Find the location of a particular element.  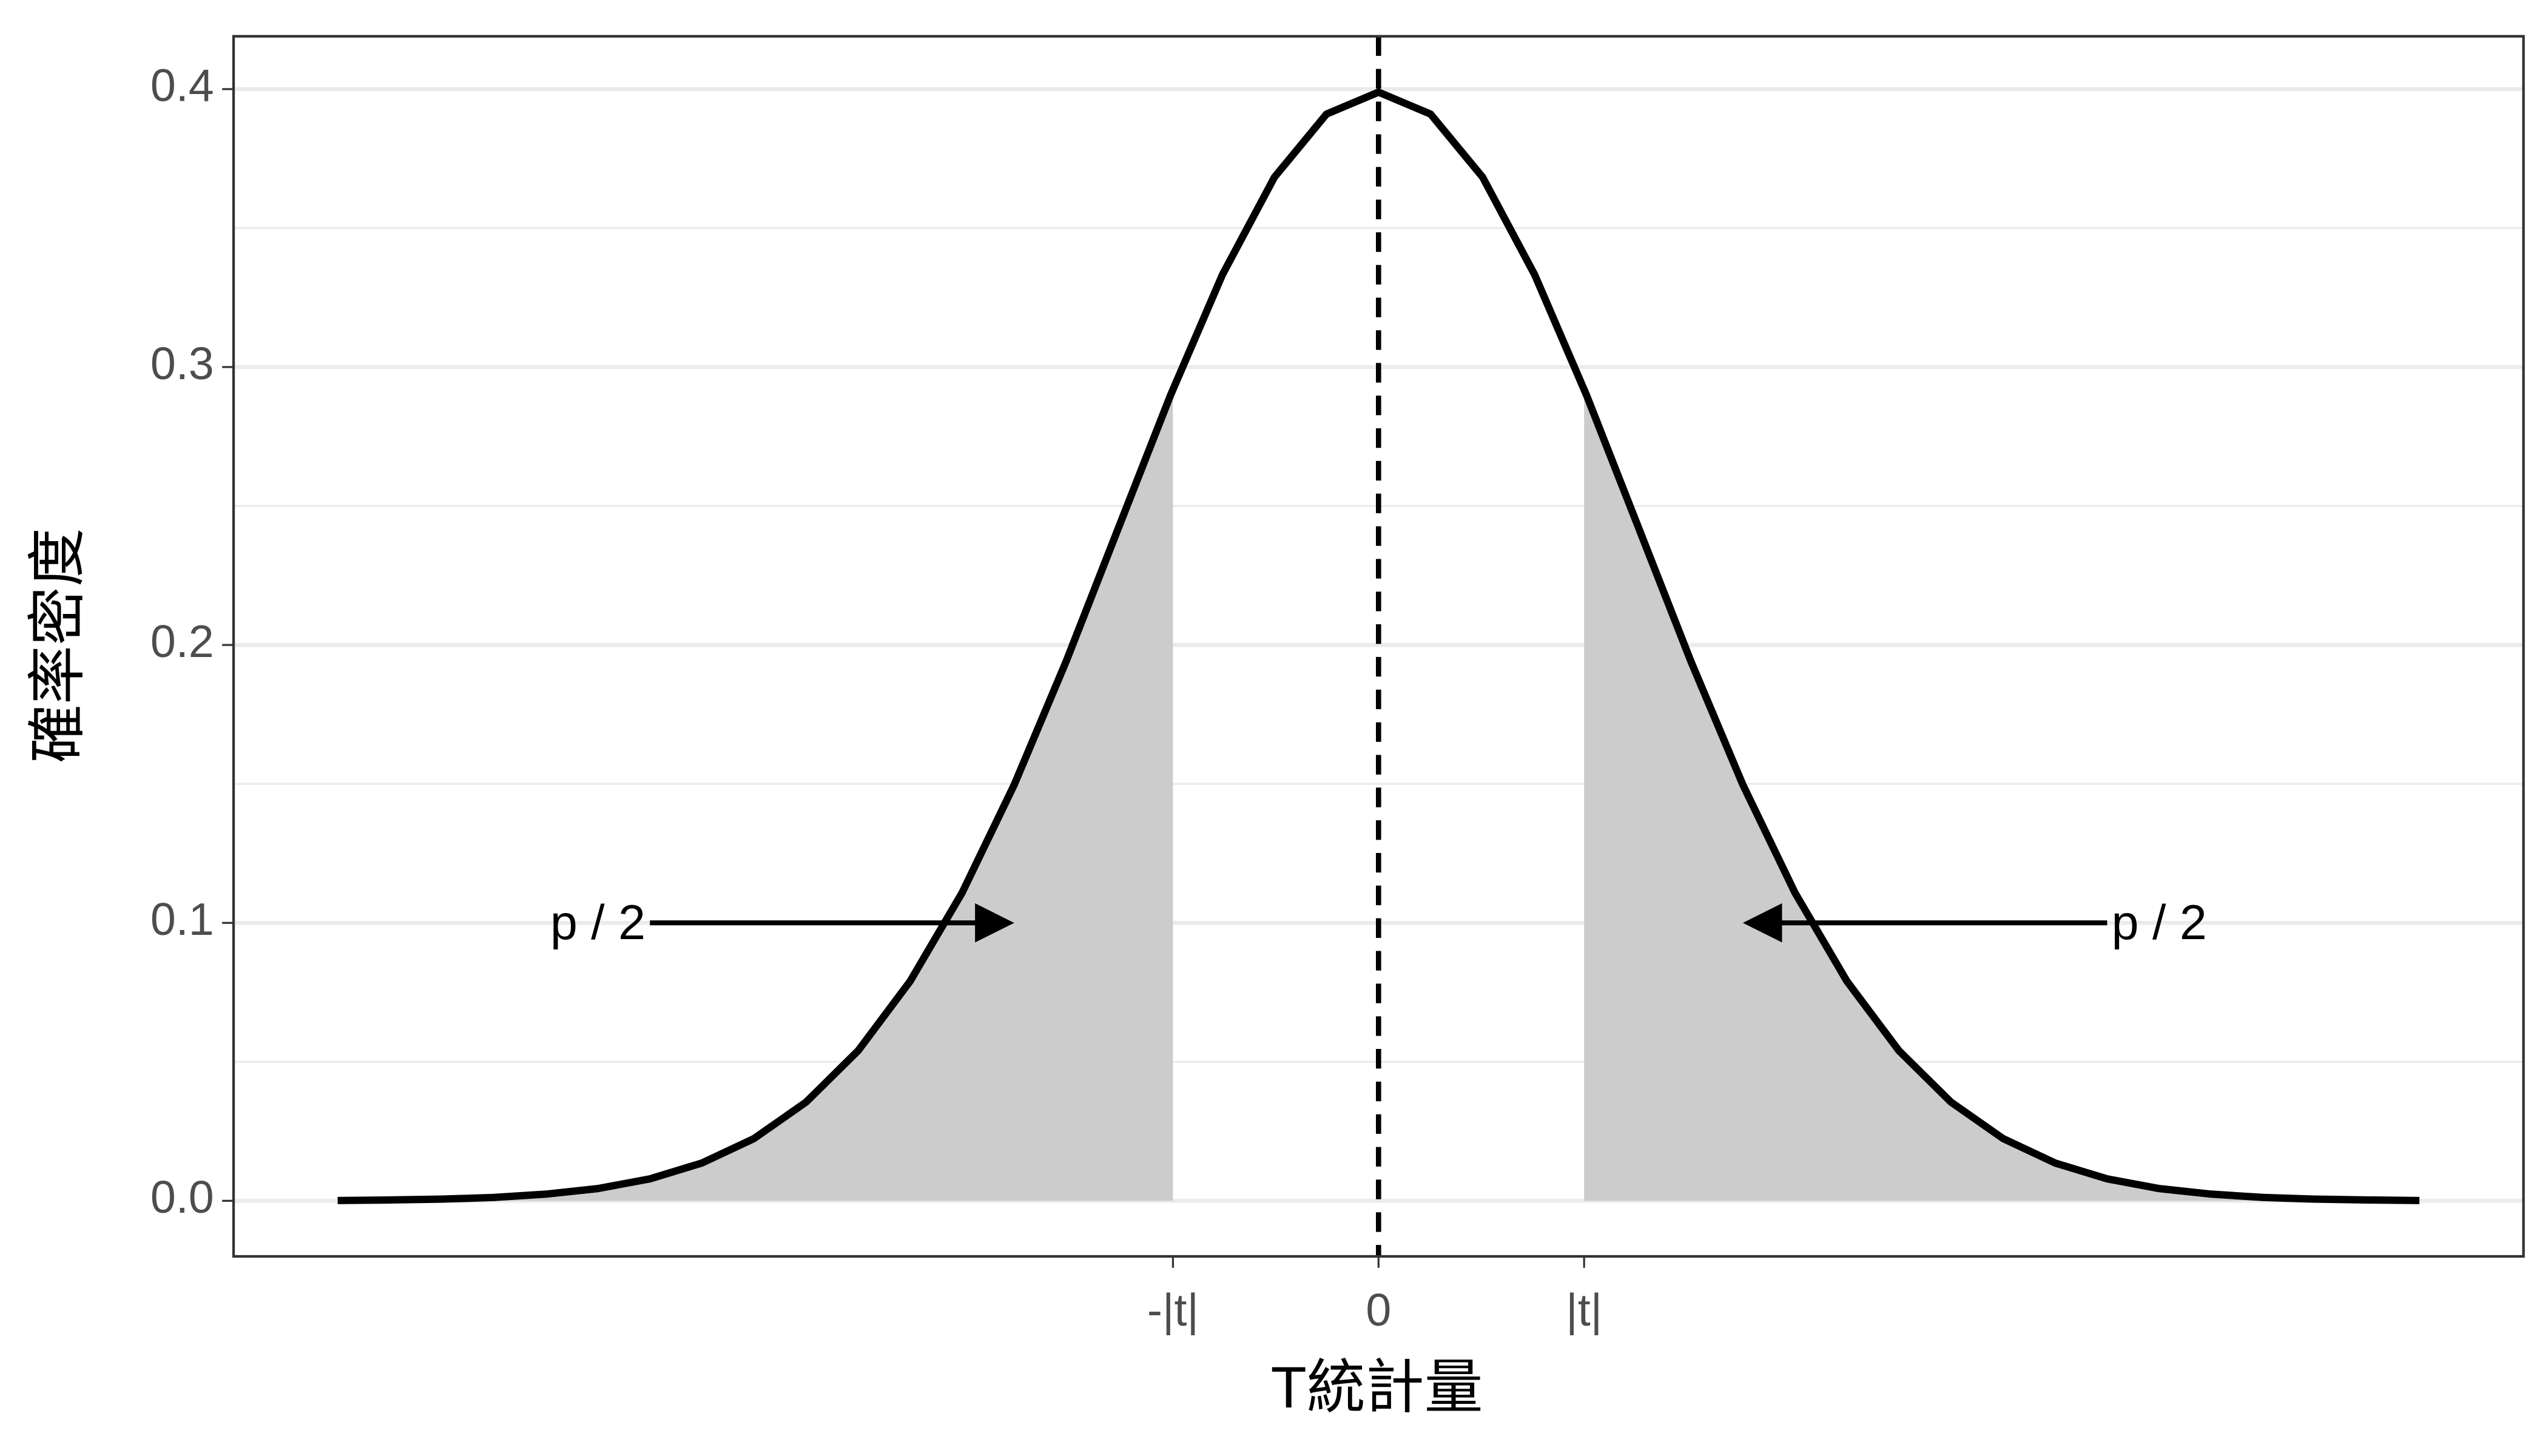

y-tick-label: 0.0 is located at coordinates (182, 1196).